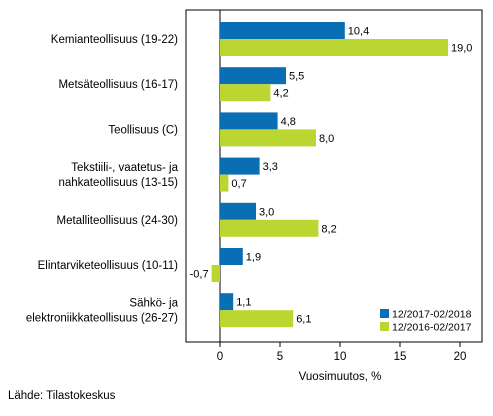  Describe the element at coordinates (243, 303) in the screenshot. I see `data-label: 1,1` at that location.